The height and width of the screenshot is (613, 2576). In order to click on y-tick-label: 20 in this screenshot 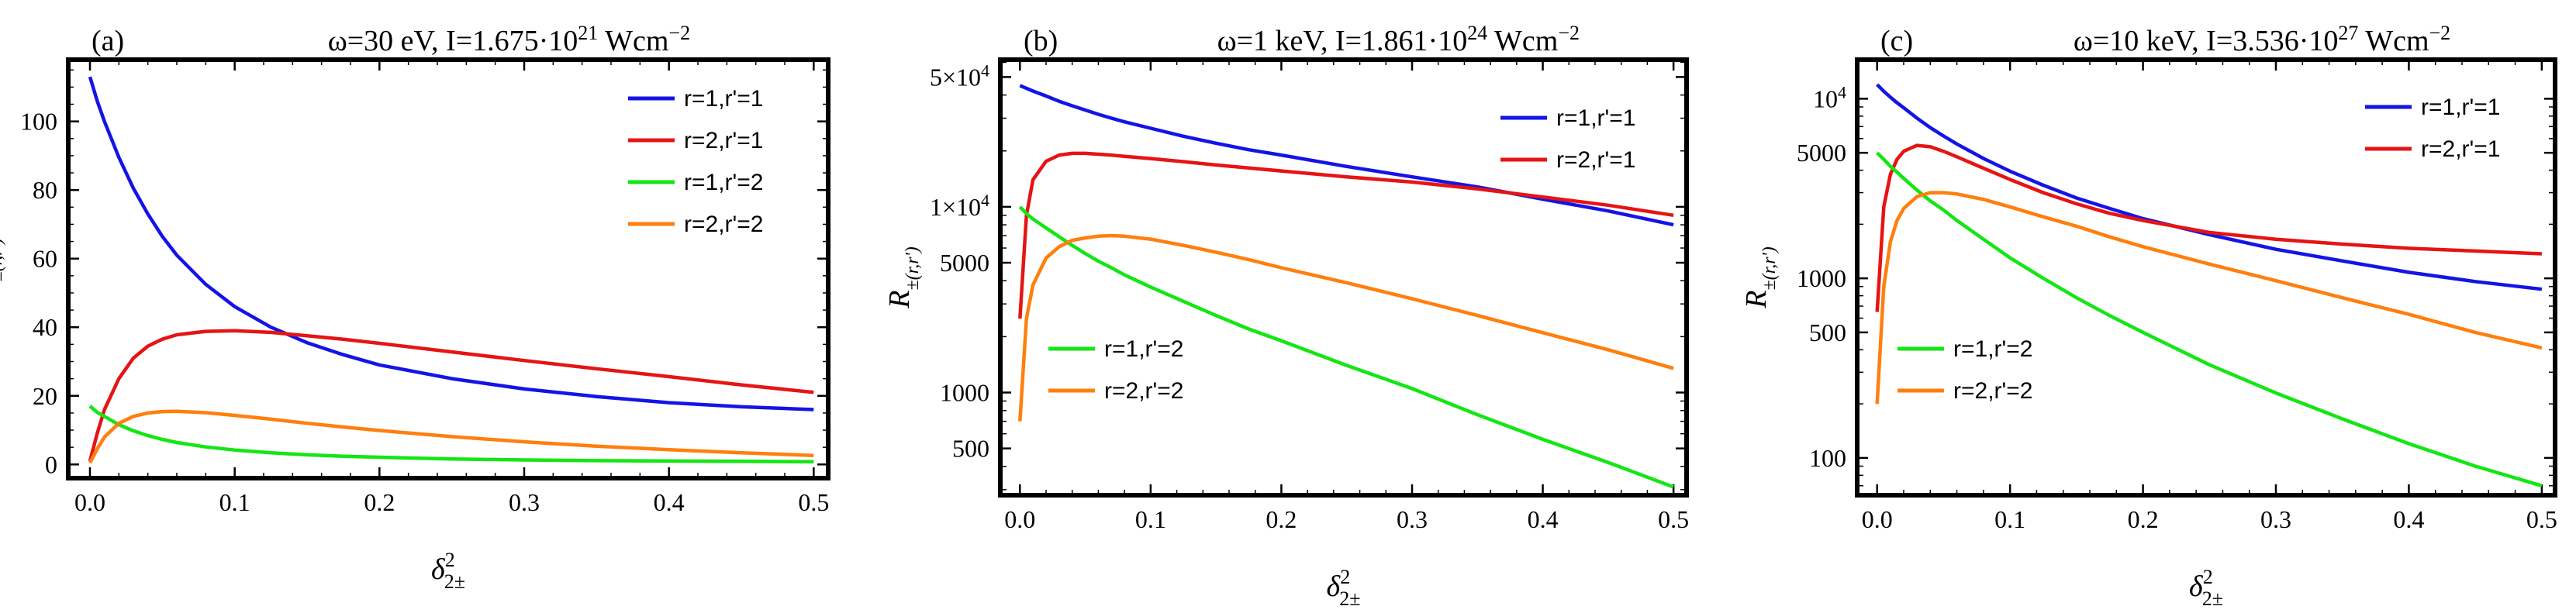, I will do `click(45, 396)`.